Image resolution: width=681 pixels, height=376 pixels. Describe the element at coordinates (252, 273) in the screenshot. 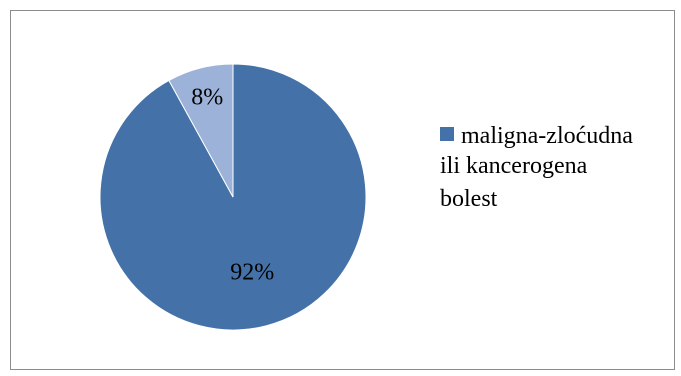

I see `data-label-slice-1: 92%` at that location.